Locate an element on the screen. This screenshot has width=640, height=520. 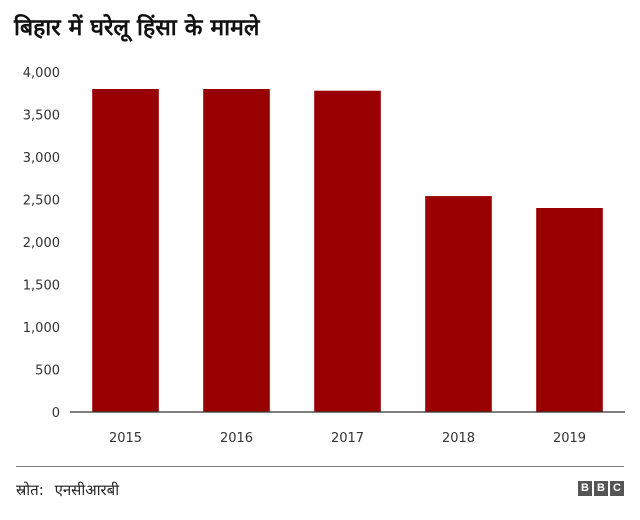
source-value: एनसीआरबी is located at coordinates (87, 490).